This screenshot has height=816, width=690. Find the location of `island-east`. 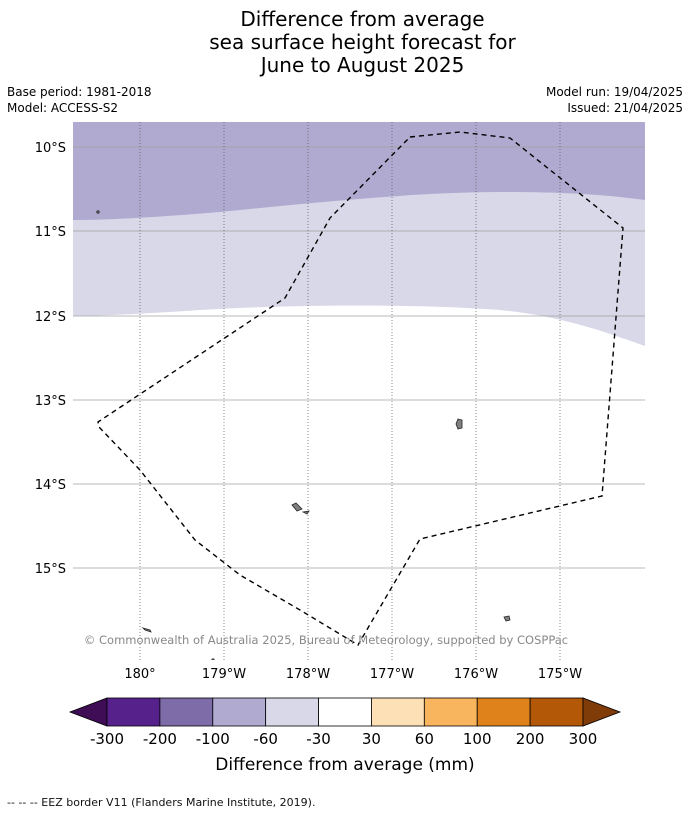

island-east is located at coordinates (459, 424).